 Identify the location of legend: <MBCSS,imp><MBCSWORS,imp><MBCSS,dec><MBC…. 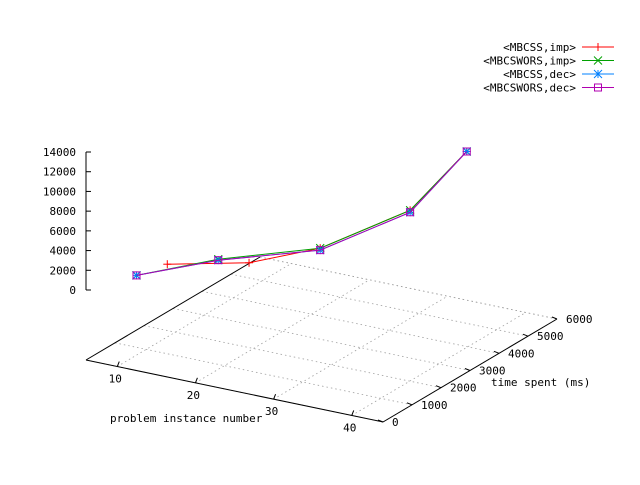
(548, 68).